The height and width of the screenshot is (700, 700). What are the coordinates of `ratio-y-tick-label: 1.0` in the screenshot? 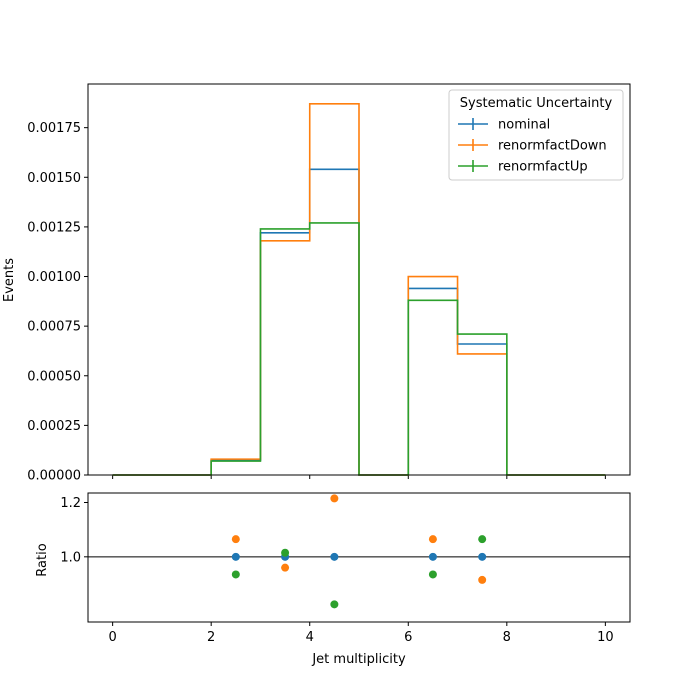 It's located at (70, 557).